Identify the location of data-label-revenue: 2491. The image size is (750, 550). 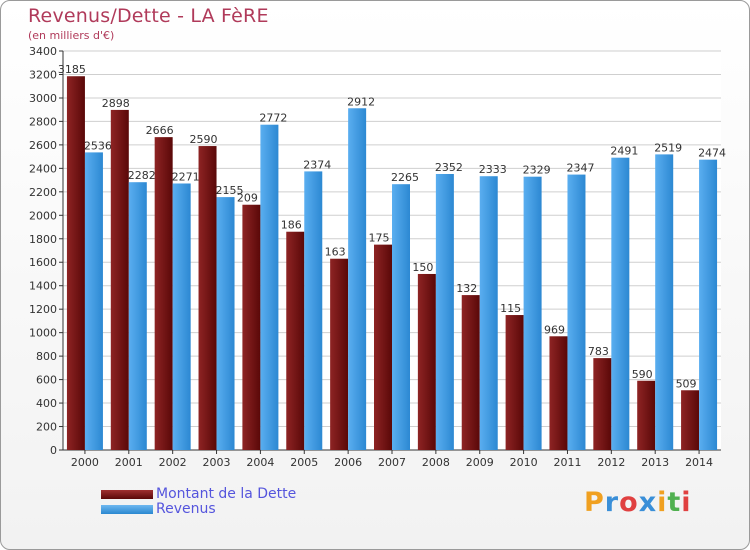
(624, 151).